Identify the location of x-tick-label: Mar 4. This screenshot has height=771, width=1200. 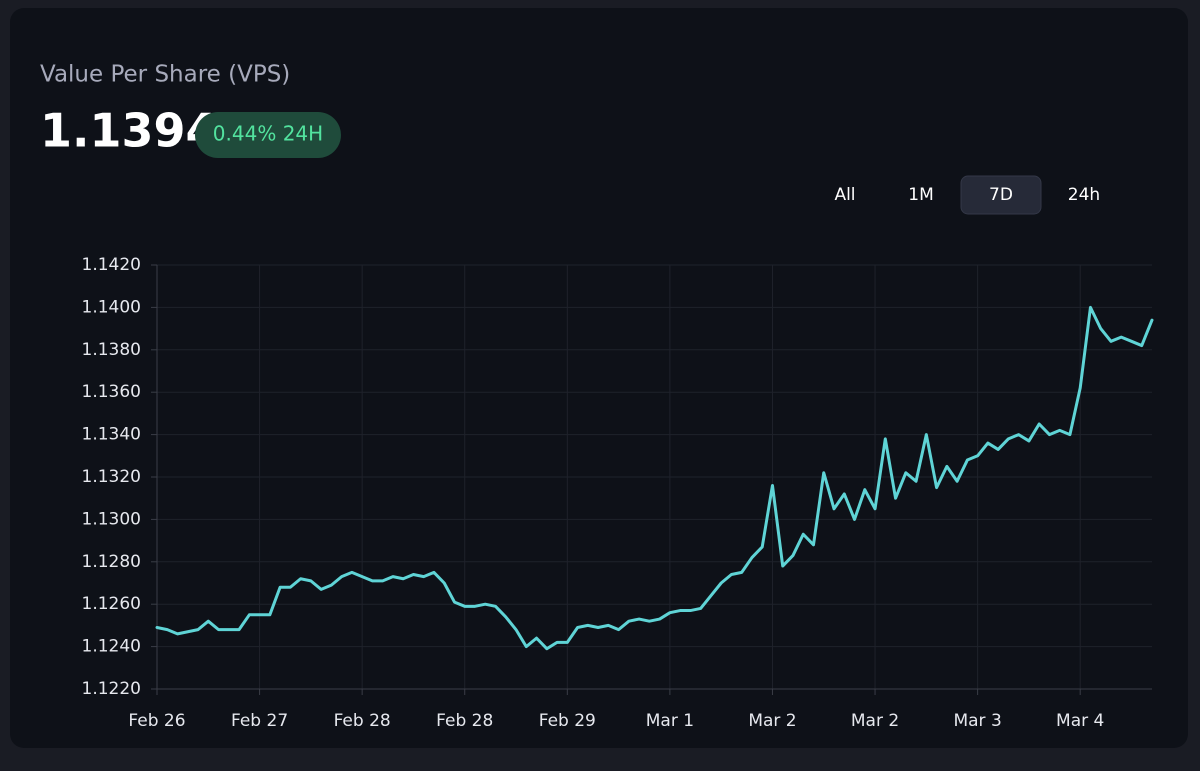
(1080, 721).